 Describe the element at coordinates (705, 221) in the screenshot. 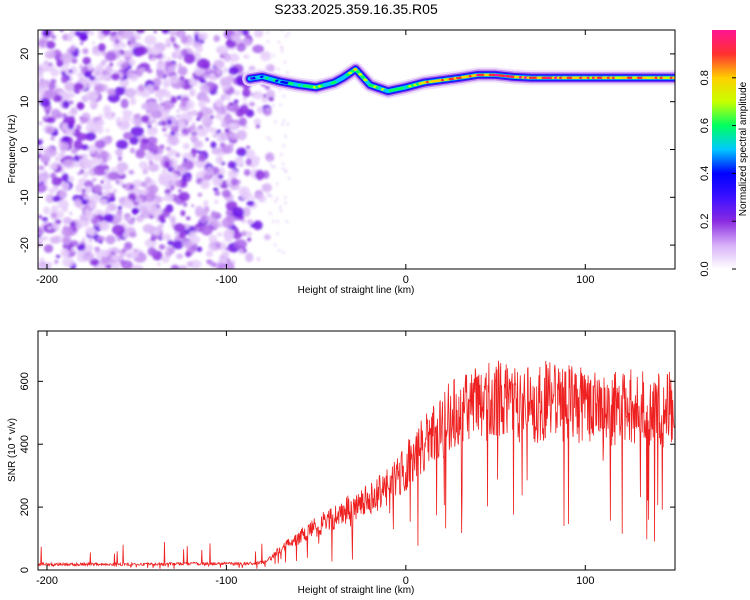

I see `colorbar-tick-label: 0.2` at that location.